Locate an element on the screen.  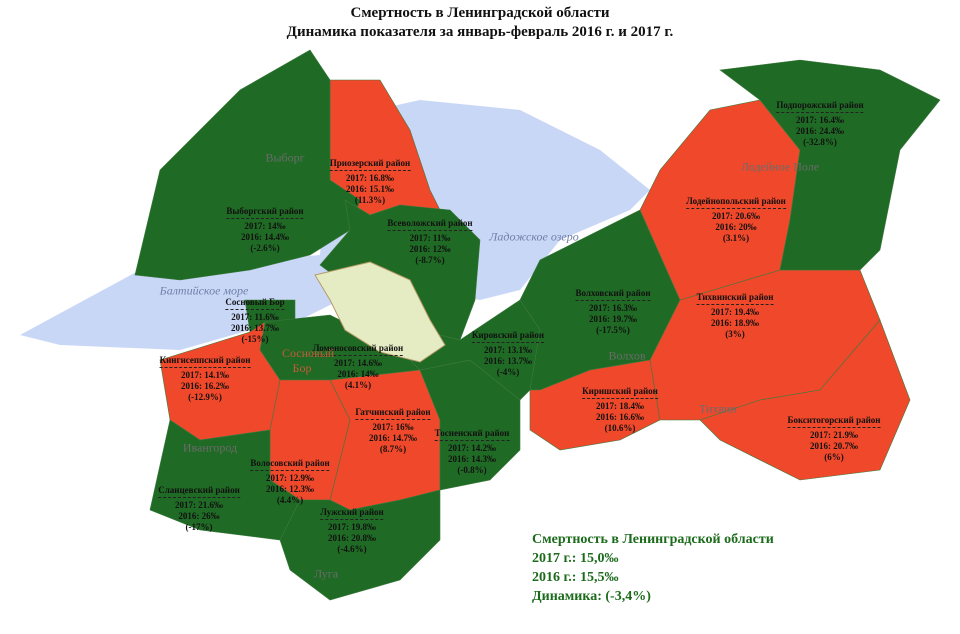
district-line2017: 2017: 19.8‰ is located at coordinates (352, 527).